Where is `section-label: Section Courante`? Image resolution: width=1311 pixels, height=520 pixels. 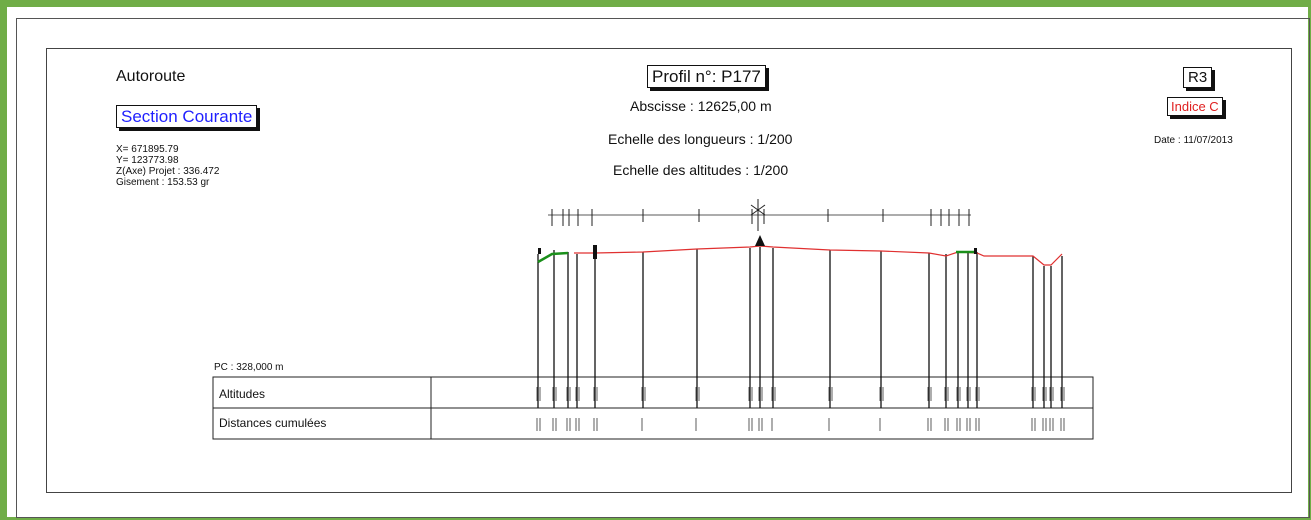 section-label: Section Courante is located at coordinates (187, 116).